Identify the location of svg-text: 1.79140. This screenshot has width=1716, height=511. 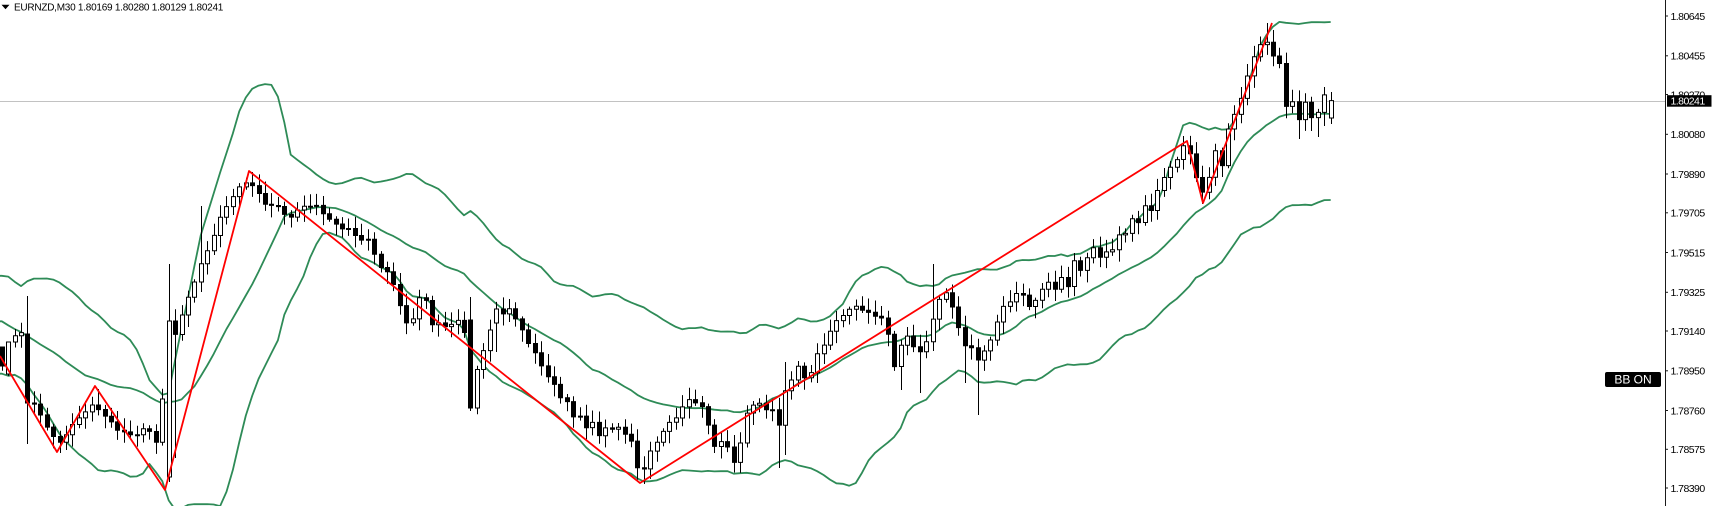
(1688, 332).